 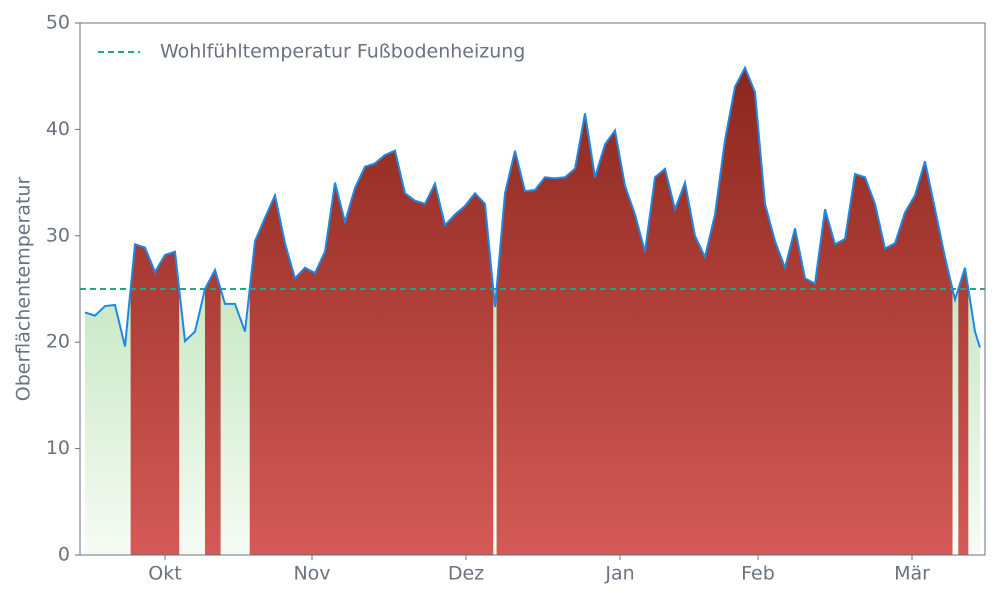 What do you see at coordinates (466, 574) in the screenshot?
I see `x-tick-label: Dez` at bounding box center [466, 574].